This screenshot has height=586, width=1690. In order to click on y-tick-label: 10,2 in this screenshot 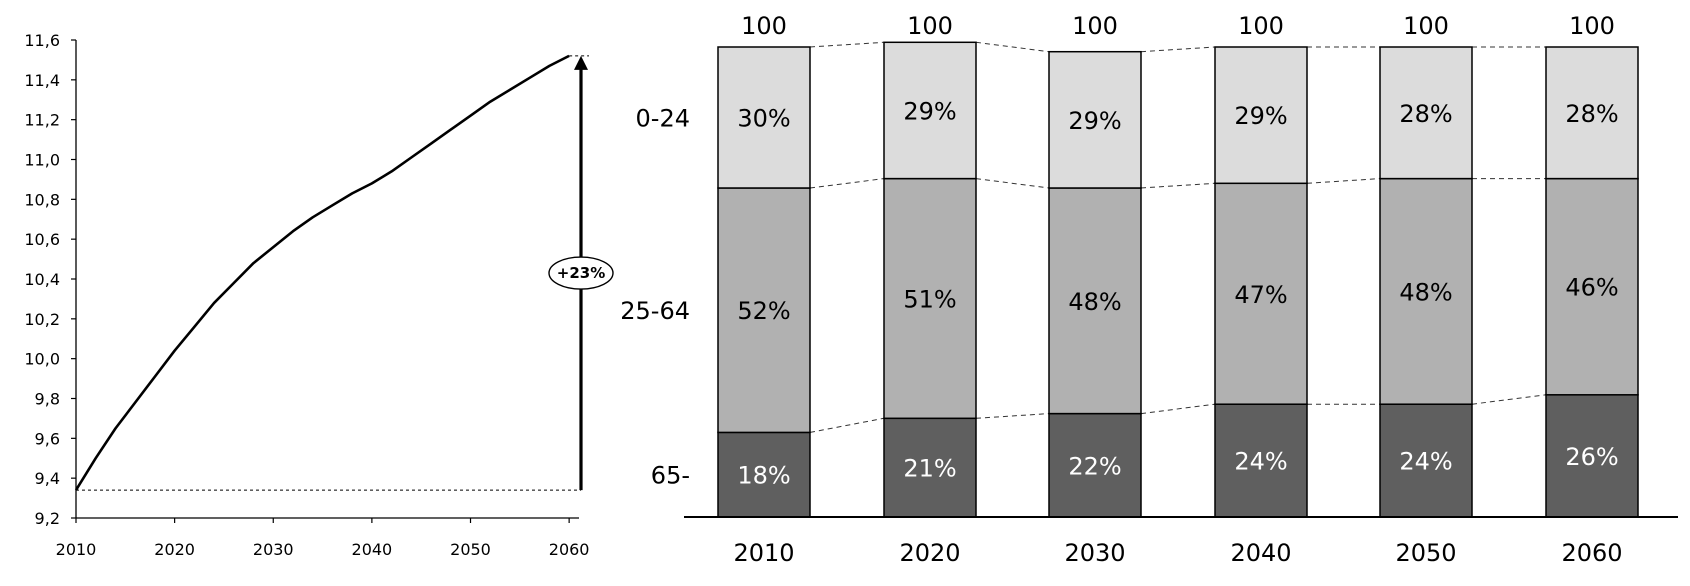, I will do `click(42, 319)`.